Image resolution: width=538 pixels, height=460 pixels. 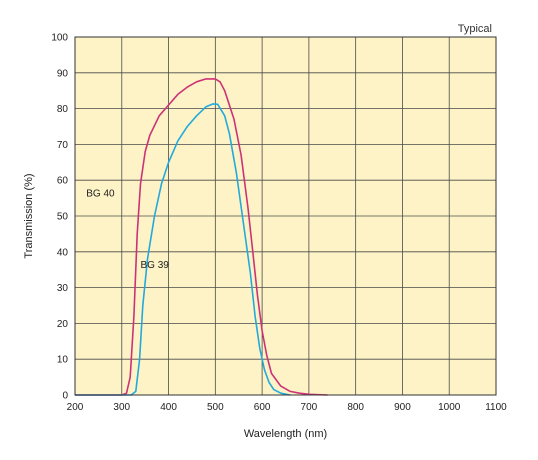 What do you see at coordinates (121, 407) in the screenshot?
I see `x-tick-label: 300` at bounding box center [121, 407].